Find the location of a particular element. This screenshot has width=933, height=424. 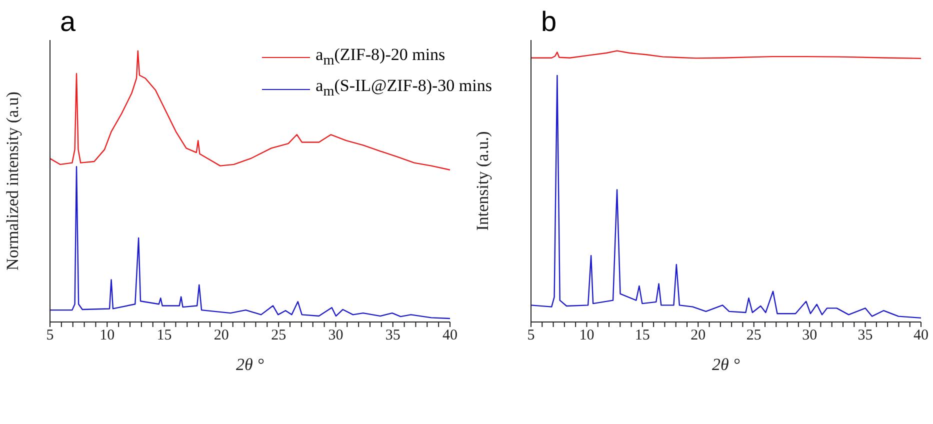

chart-title: b is located at coordinates (549, 22).